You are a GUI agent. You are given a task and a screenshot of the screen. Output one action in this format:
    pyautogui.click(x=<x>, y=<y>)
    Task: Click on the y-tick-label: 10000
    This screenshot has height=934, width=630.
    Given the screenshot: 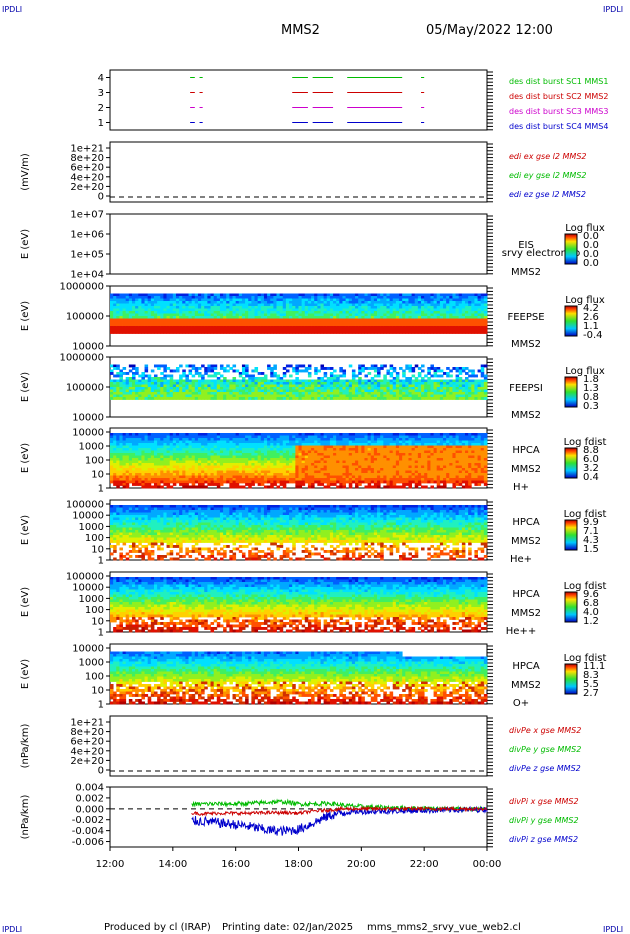 What is the action you would take?
    pyautogui.click(x=88, y=347)
    